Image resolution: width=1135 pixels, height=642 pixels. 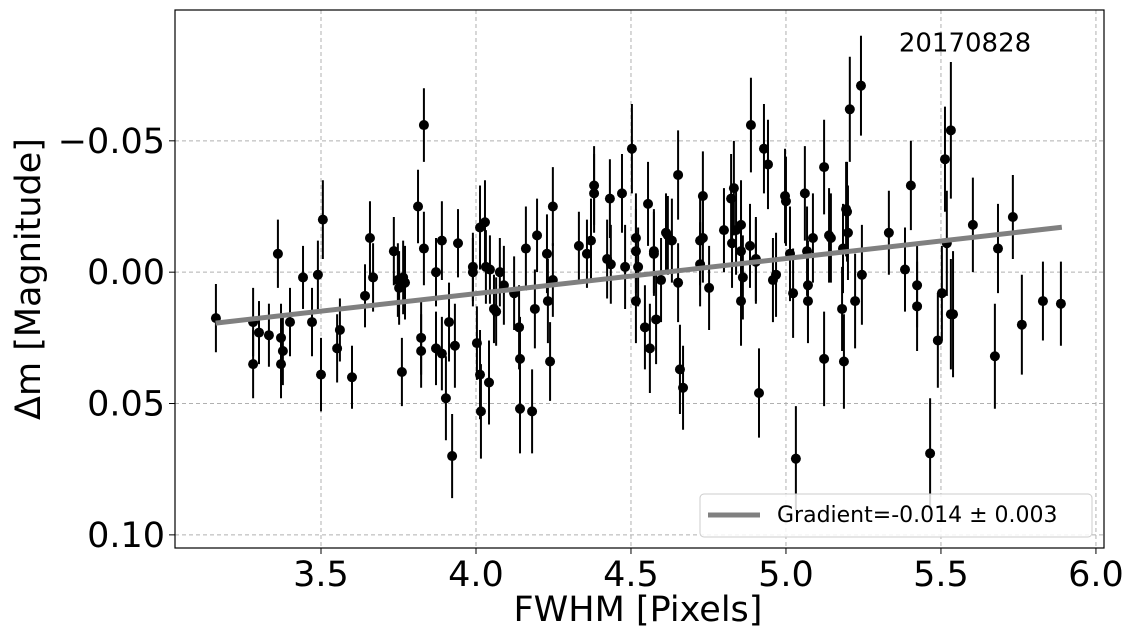 I want to click on legend: Gradient=-0.014 ± 0.003, so click(x=896, y=515).